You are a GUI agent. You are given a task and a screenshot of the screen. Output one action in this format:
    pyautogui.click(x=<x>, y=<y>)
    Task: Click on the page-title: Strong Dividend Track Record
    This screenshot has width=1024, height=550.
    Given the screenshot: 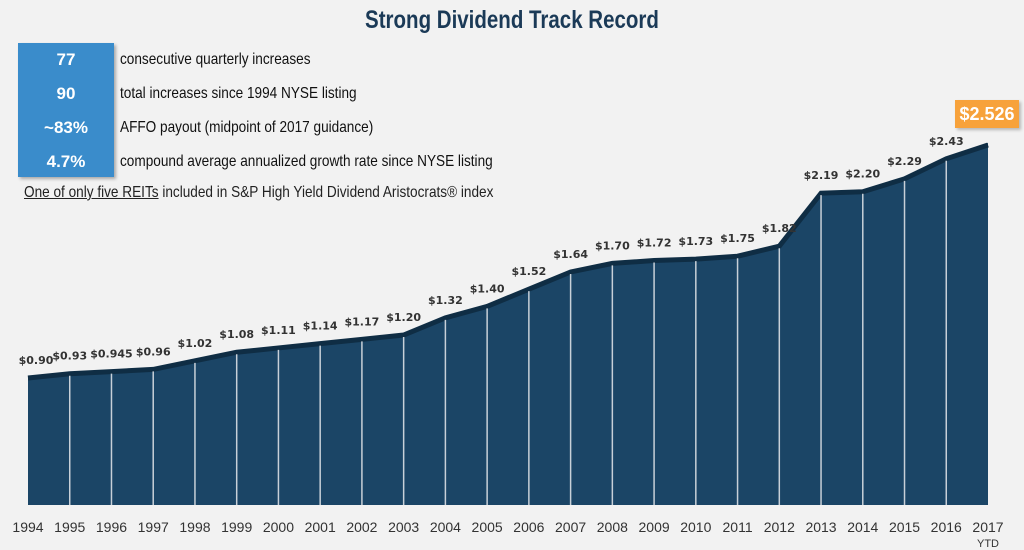 What is the action you would take?
    pyautogui.click(x=512, y=20)
    